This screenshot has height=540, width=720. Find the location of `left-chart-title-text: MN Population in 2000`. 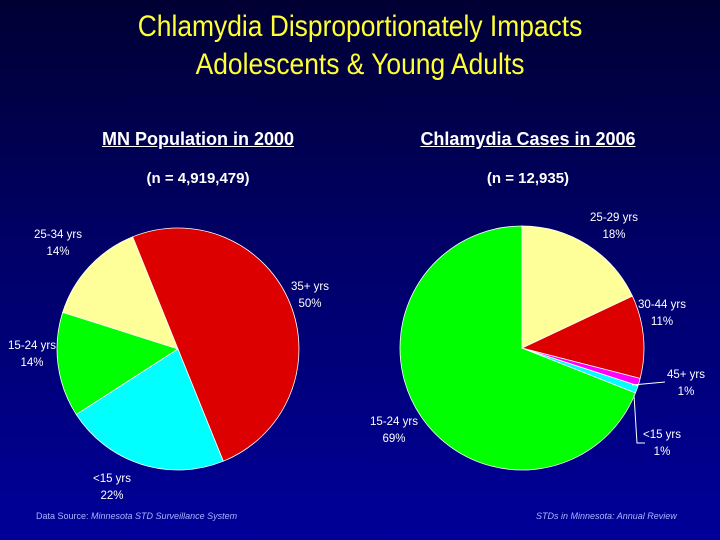

left-chart-title-text: MN Population in 2000 is located at coordinates (198, 139).